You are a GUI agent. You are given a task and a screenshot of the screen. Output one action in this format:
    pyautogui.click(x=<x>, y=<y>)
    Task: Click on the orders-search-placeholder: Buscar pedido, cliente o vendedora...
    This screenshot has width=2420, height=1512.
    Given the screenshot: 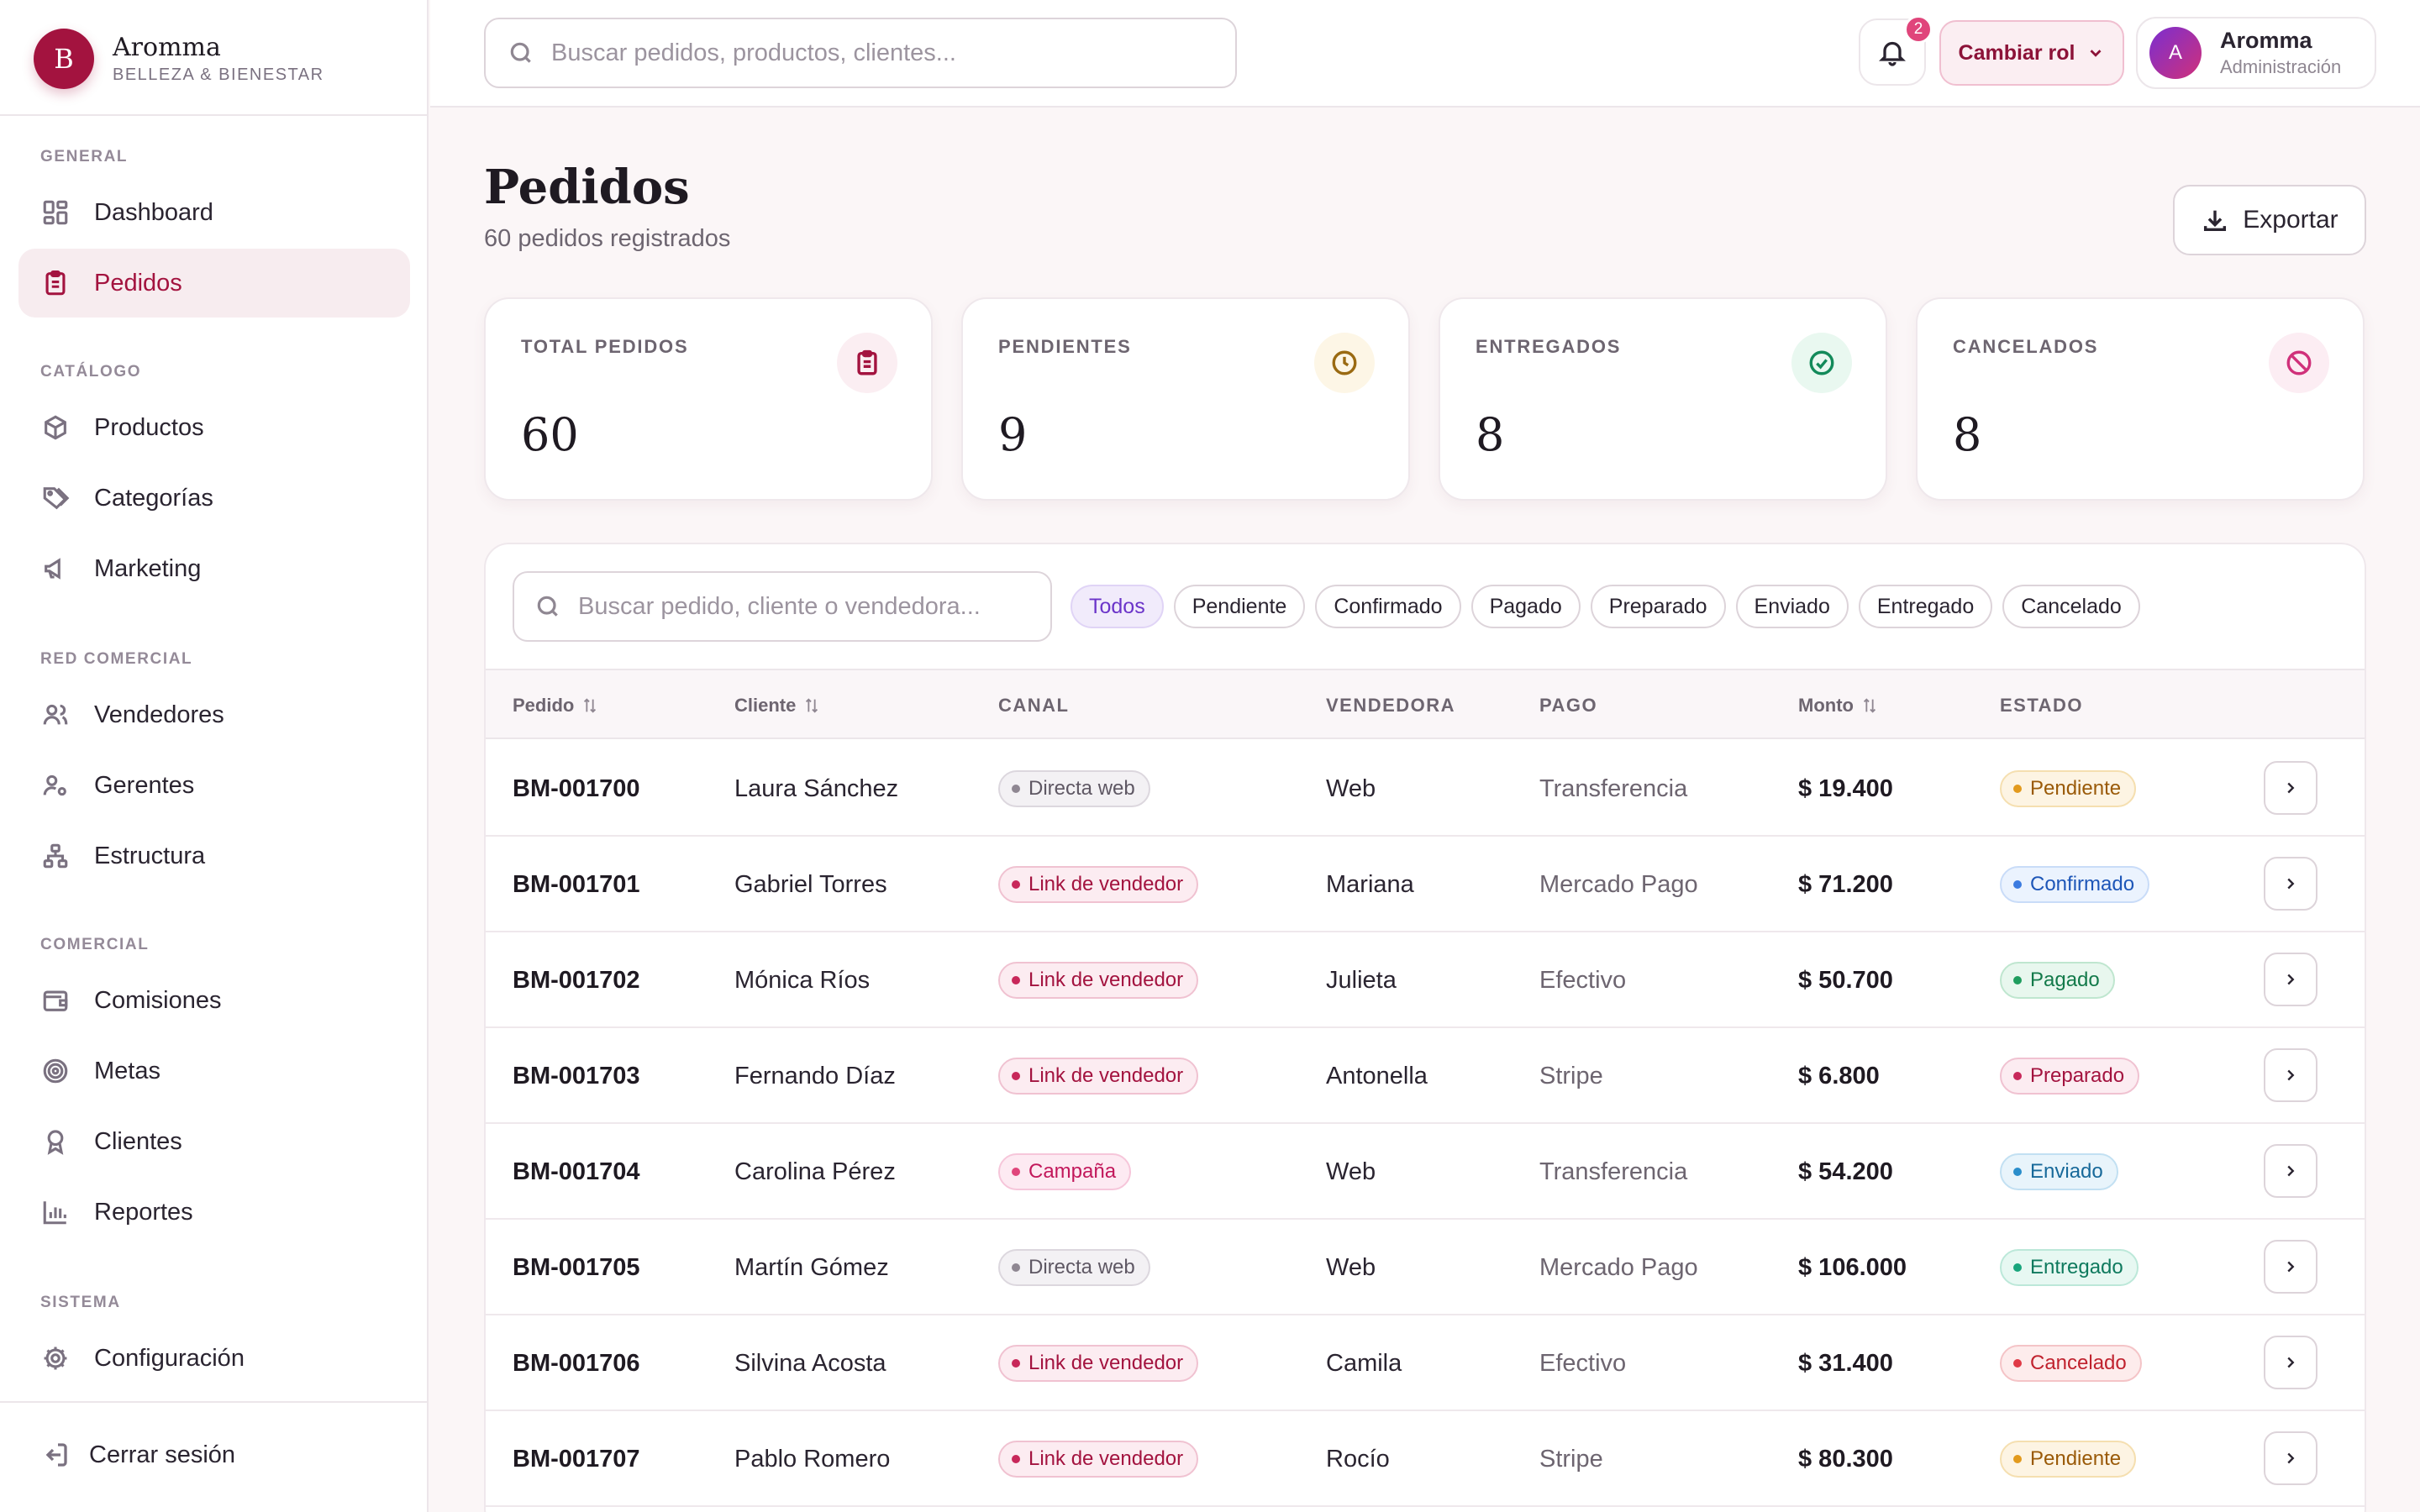 What is the action you would take?
    pyautogui.click(x=779, y=606)
    